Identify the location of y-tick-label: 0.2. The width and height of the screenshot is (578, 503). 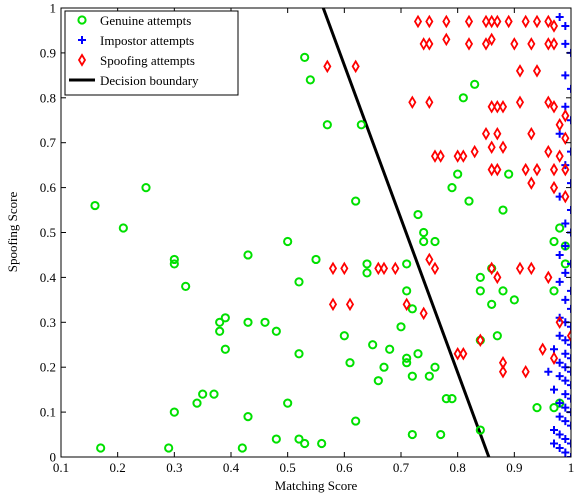
(48, 367).